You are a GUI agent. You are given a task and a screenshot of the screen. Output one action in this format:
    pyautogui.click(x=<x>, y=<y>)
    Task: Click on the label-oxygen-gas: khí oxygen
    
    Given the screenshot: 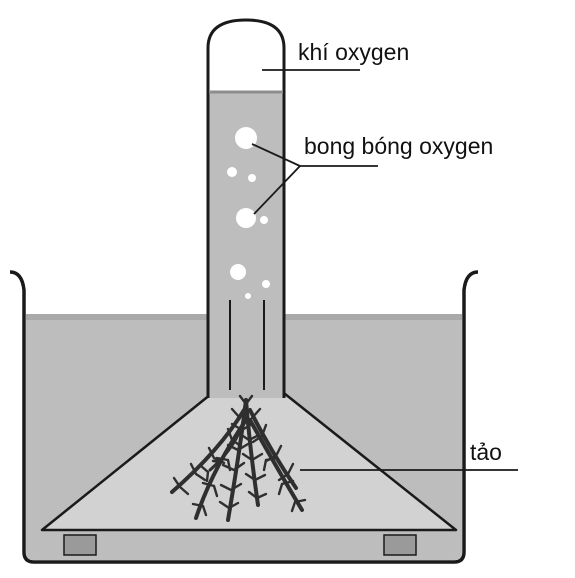 What is the action you would take?
    pyautogui.click(x=353, y=52)
    